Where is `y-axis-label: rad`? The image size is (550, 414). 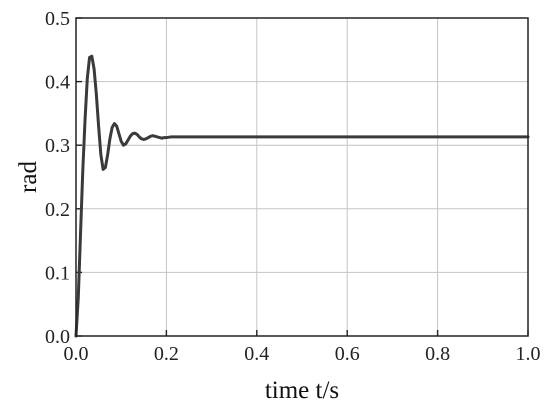
y-axis-label: rad is located at coordinates (28, 177).